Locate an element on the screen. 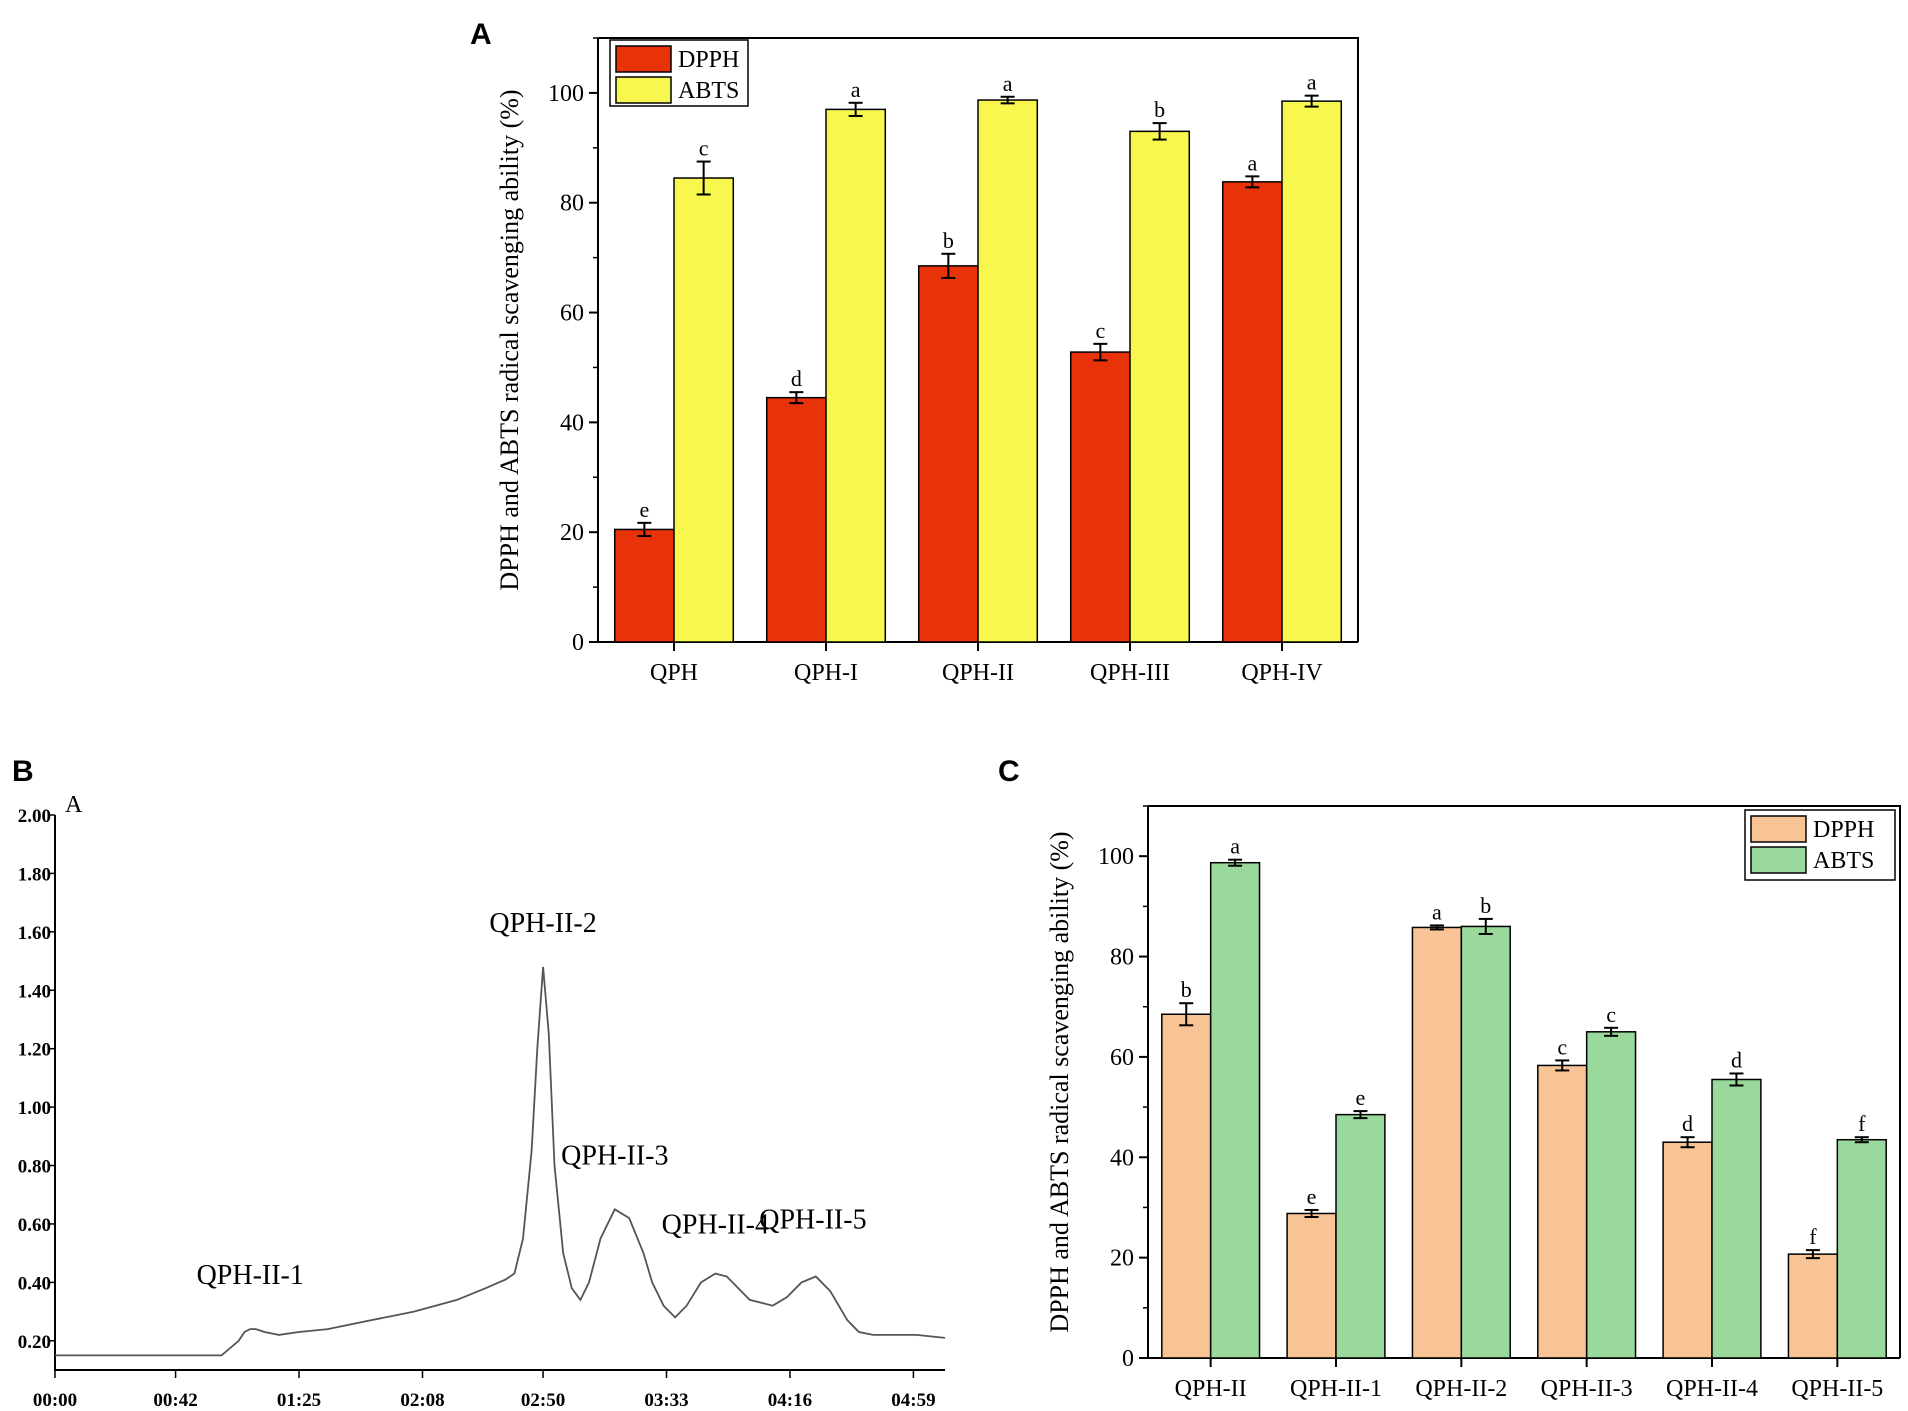 The image size is (1908, 1411). y-tick-label: 2.00 is located at coordinates (34, 816).